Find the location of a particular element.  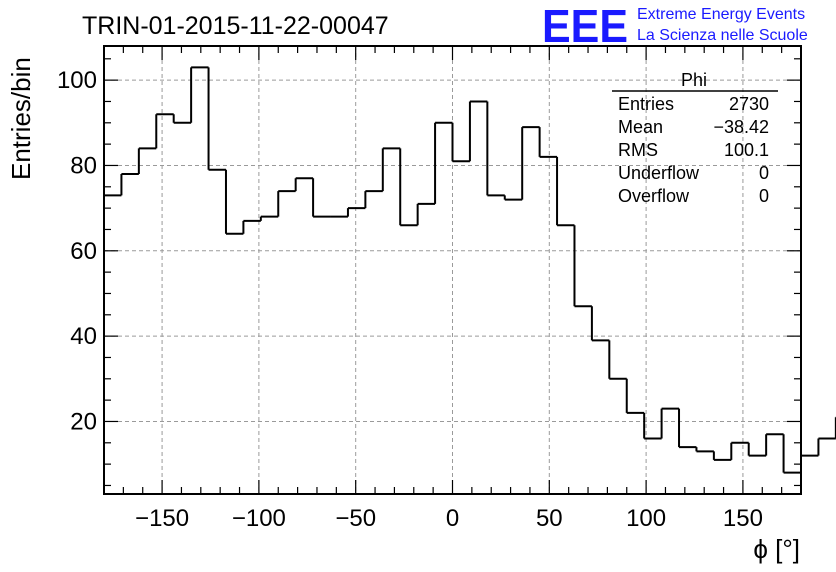

stats-label: Overflow is located at coordinates (654, 196).